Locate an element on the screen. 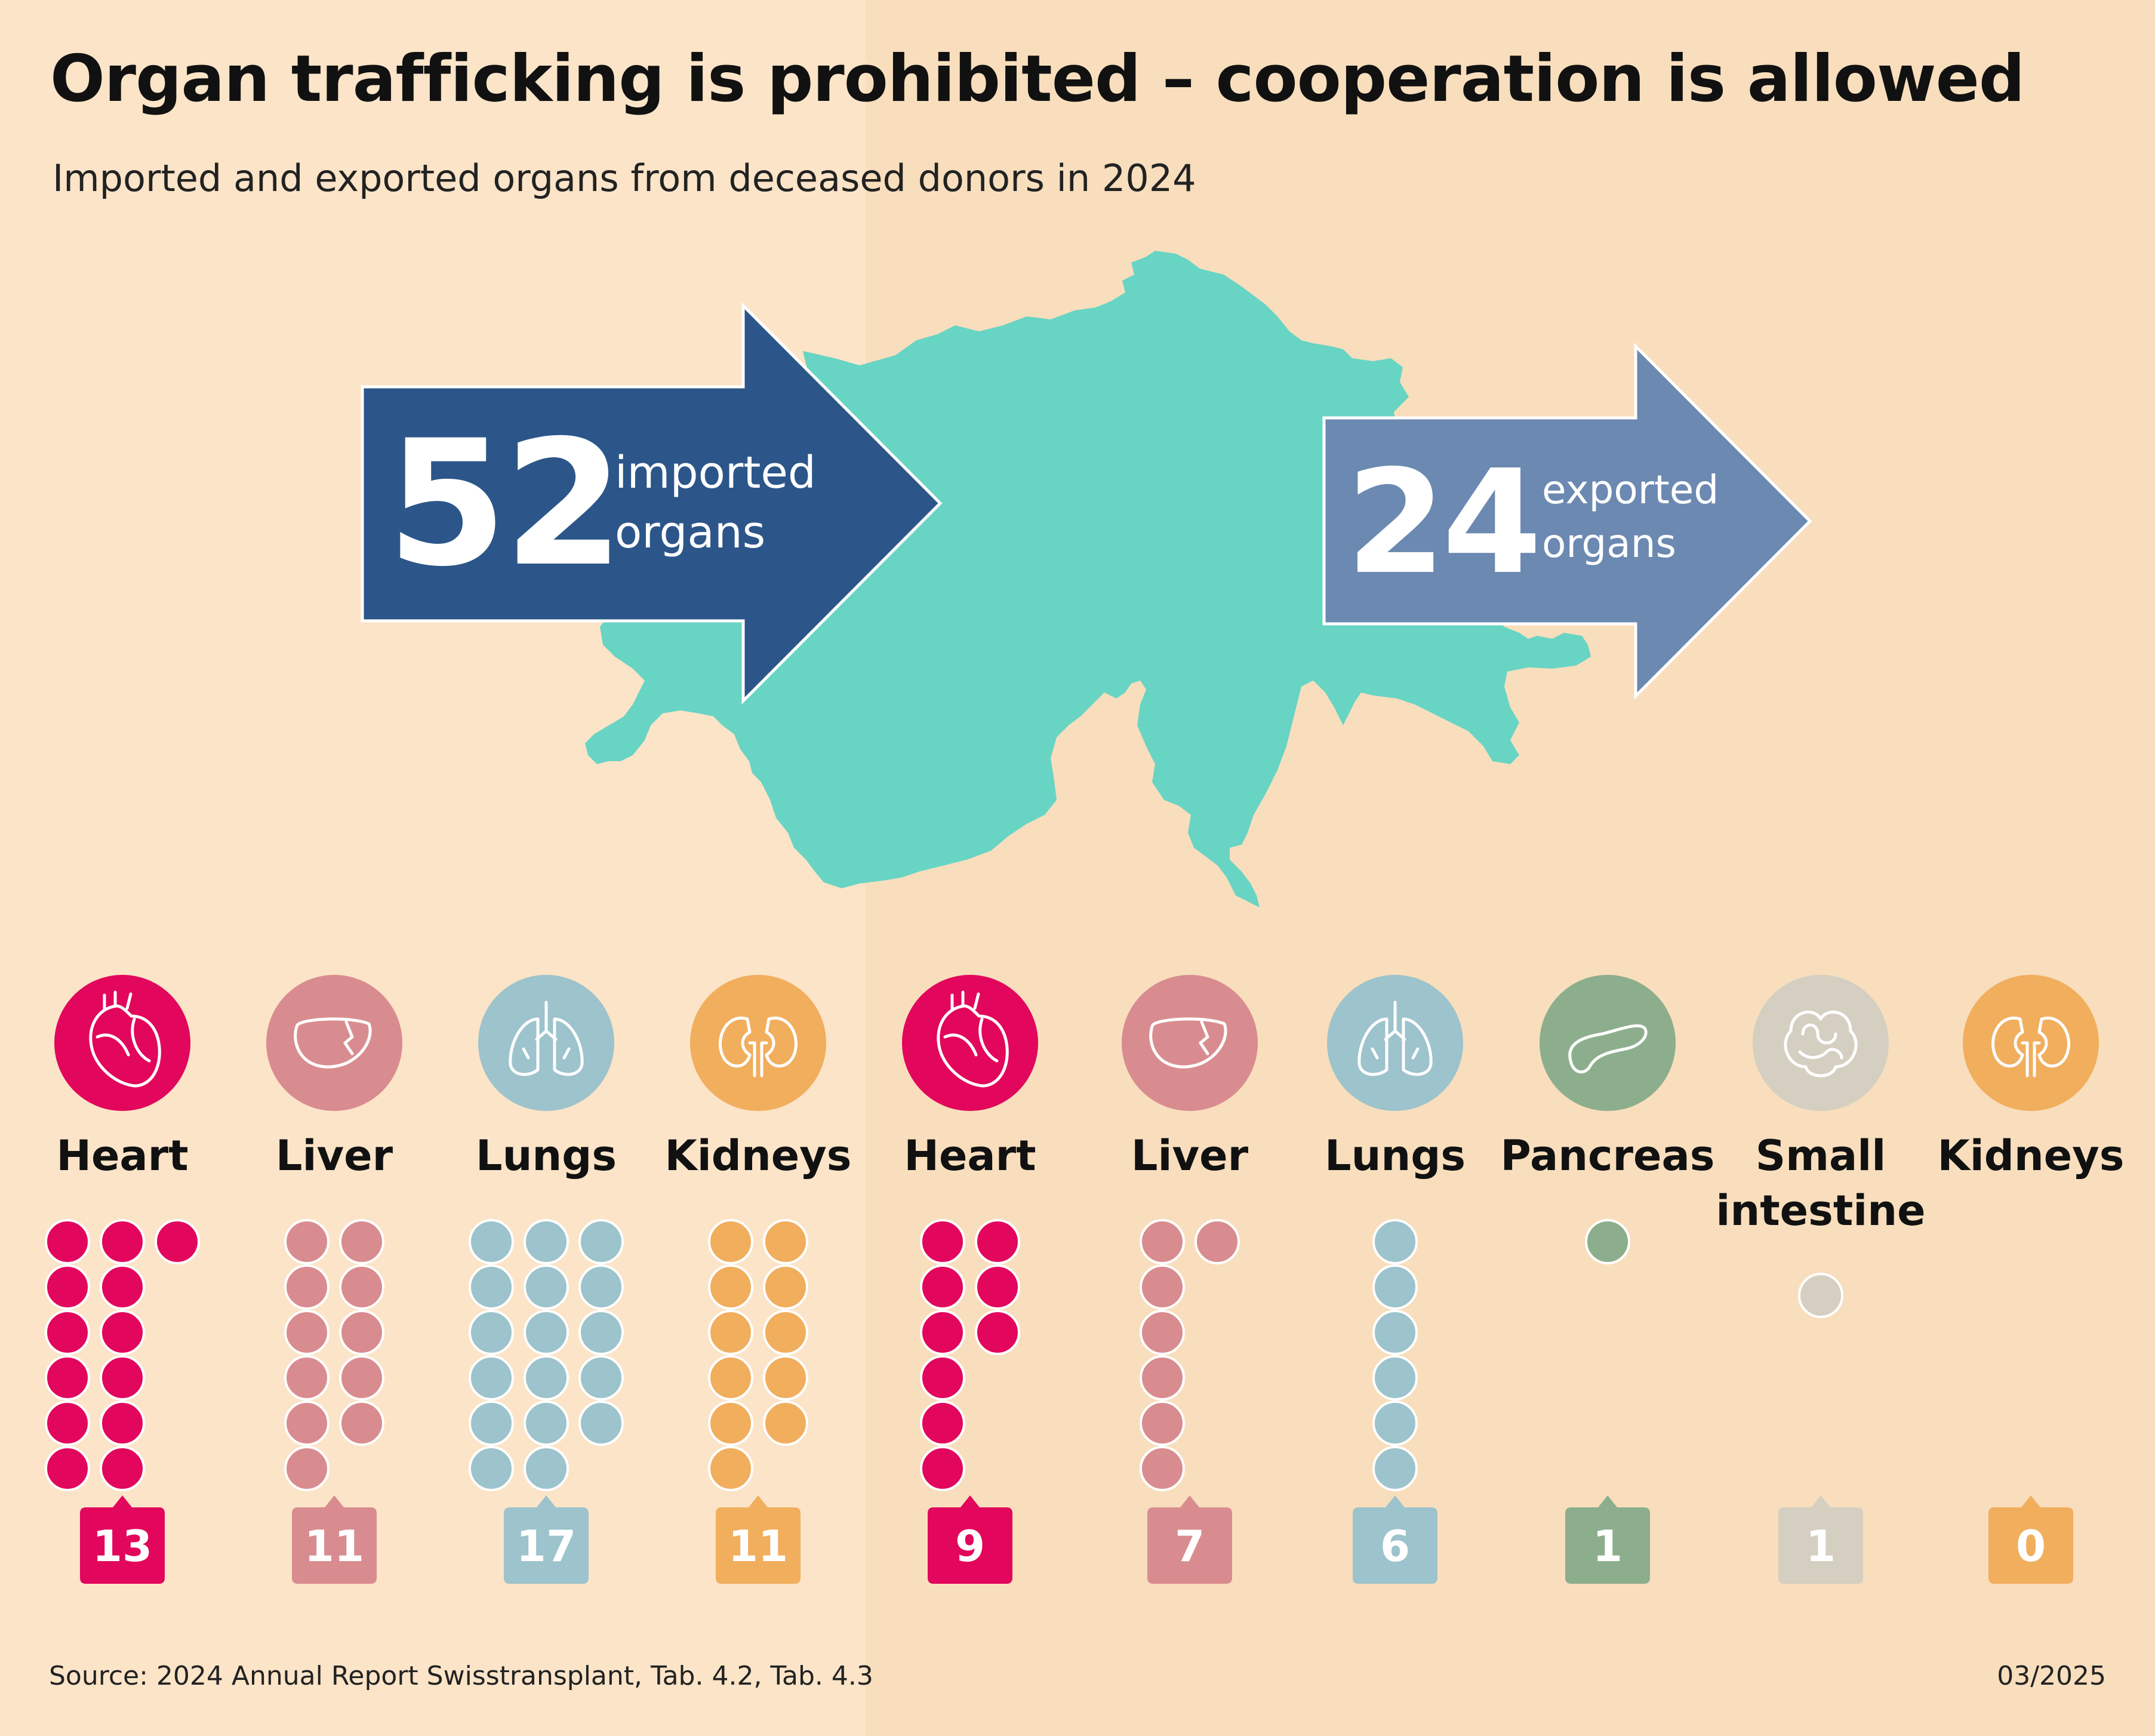 This screenshot has width=2155, height=1736. value-label: 13 is located at coordinates (122, 1546).